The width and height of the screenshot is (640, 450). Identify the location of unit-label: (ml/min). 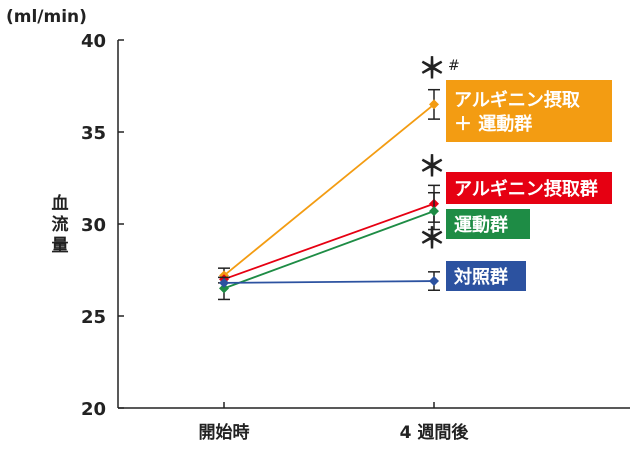
(46, 17).